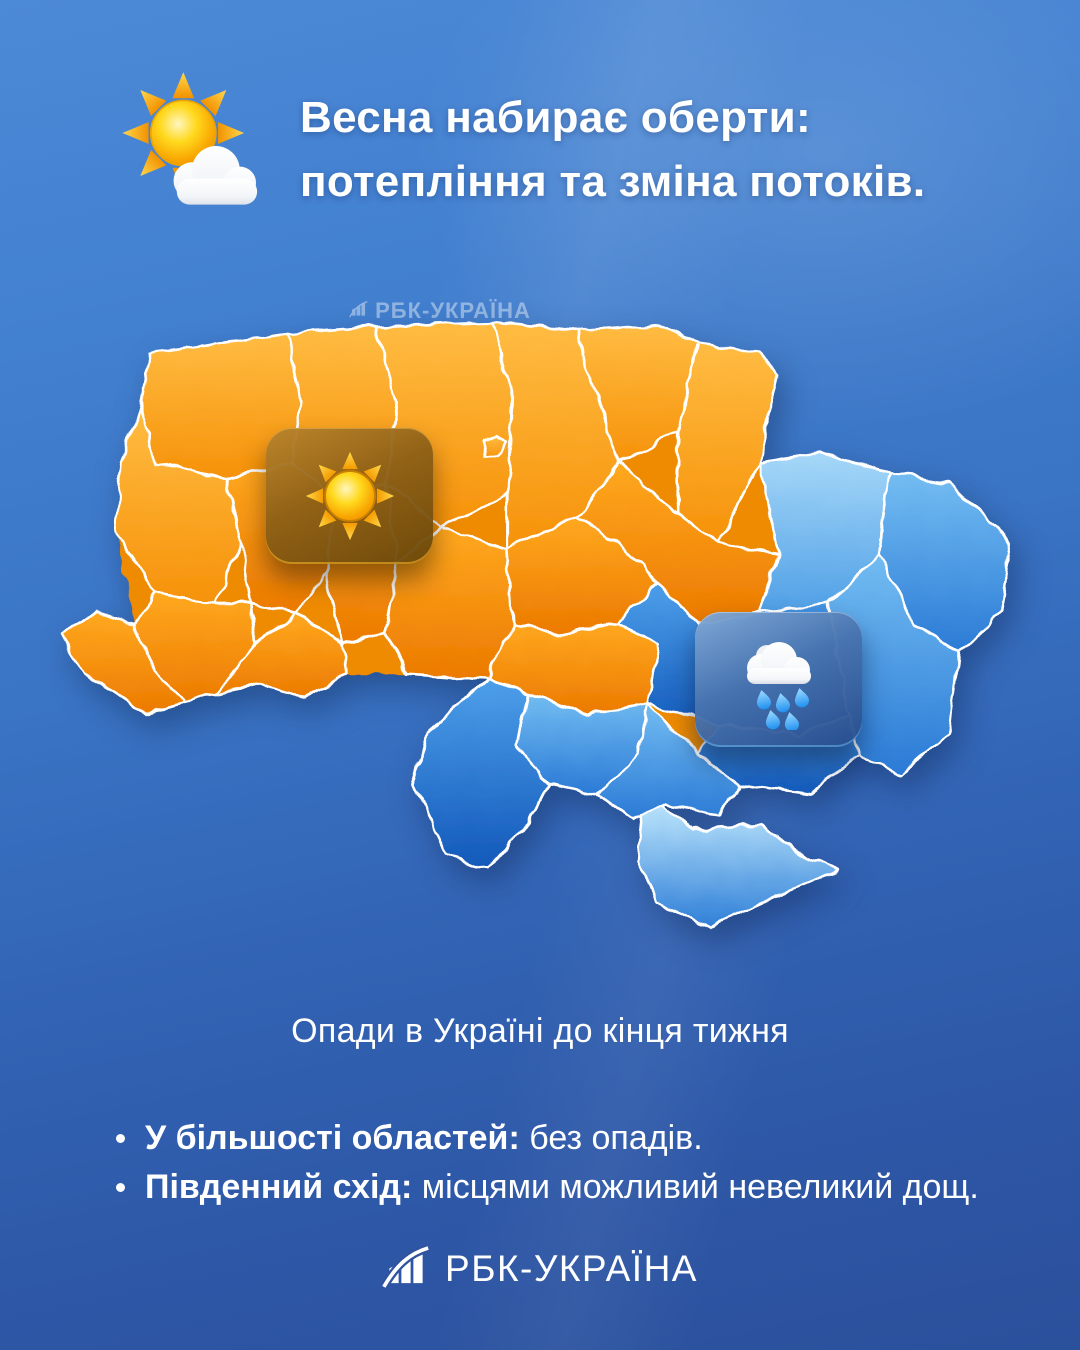 This screenshot has height=1350, width=1080. Describe the element at coordinates (279, 1187) in the screenshot. I see `bullet-lead: Південний схід:` at that location.